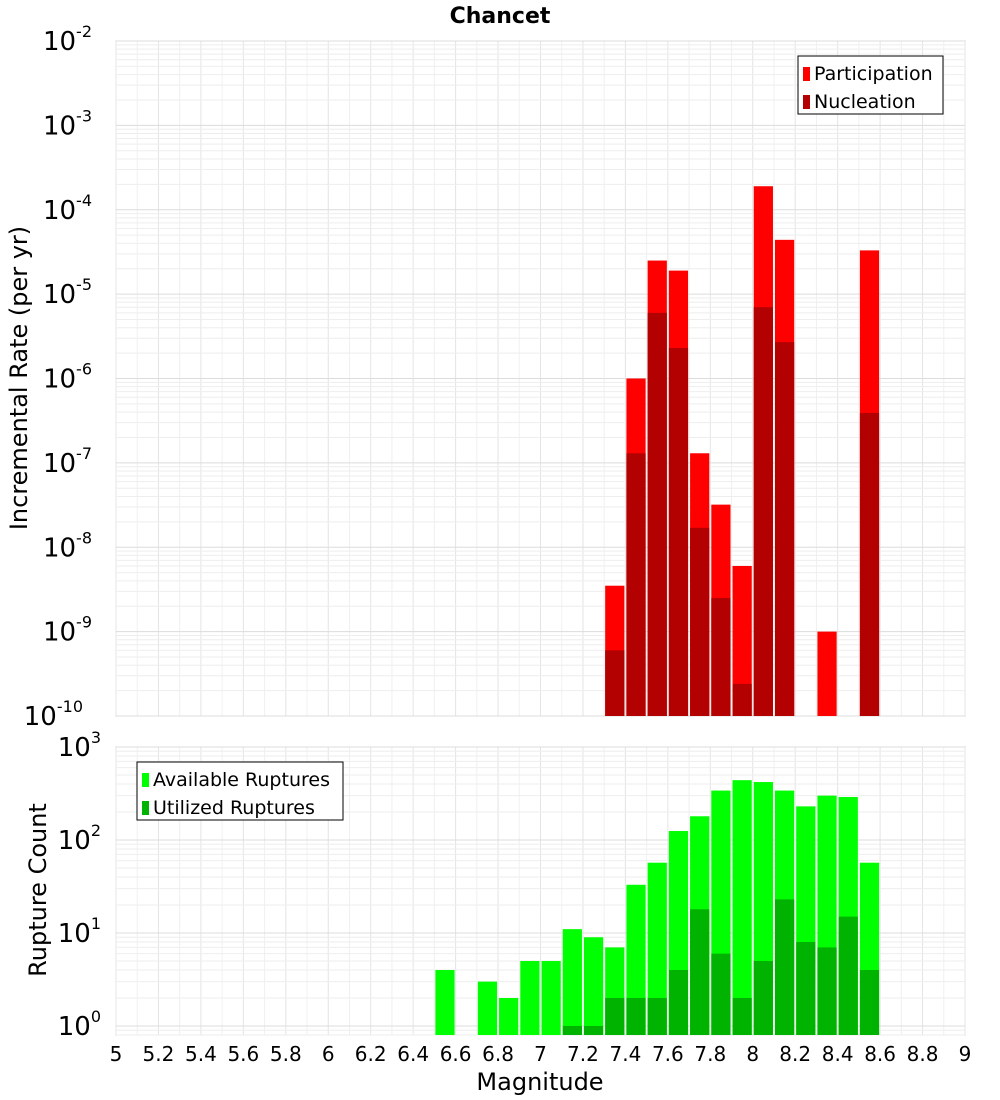  Describe the element at coordinates (53, 714) in the screenshot. I see `y-tick-label: 10⁻¹⁰` at that location.